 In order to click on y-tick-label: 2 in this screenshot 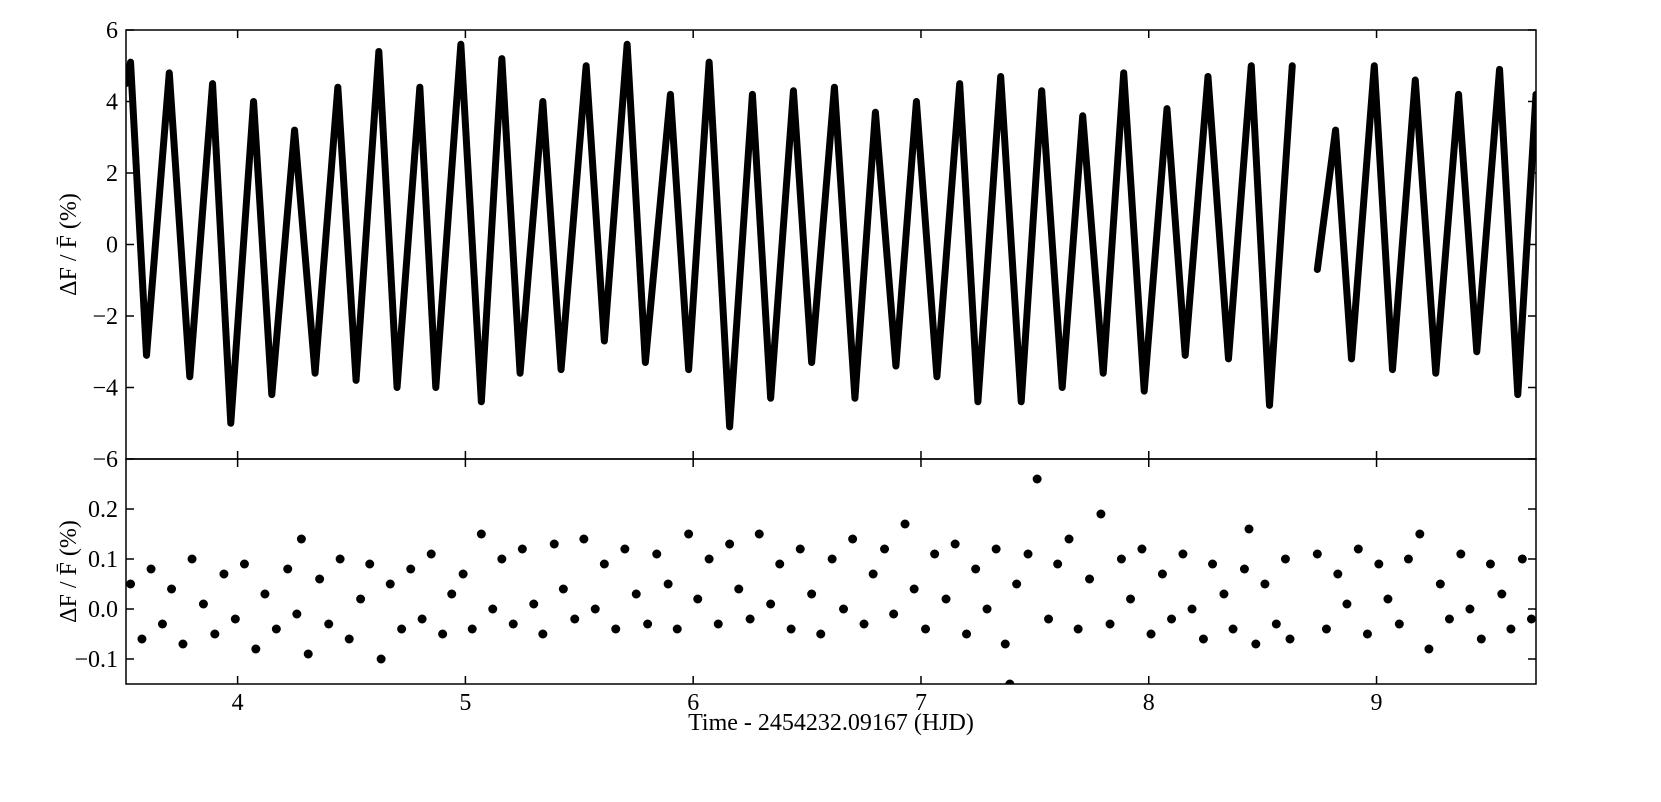, I will do `click(112, 174)`.